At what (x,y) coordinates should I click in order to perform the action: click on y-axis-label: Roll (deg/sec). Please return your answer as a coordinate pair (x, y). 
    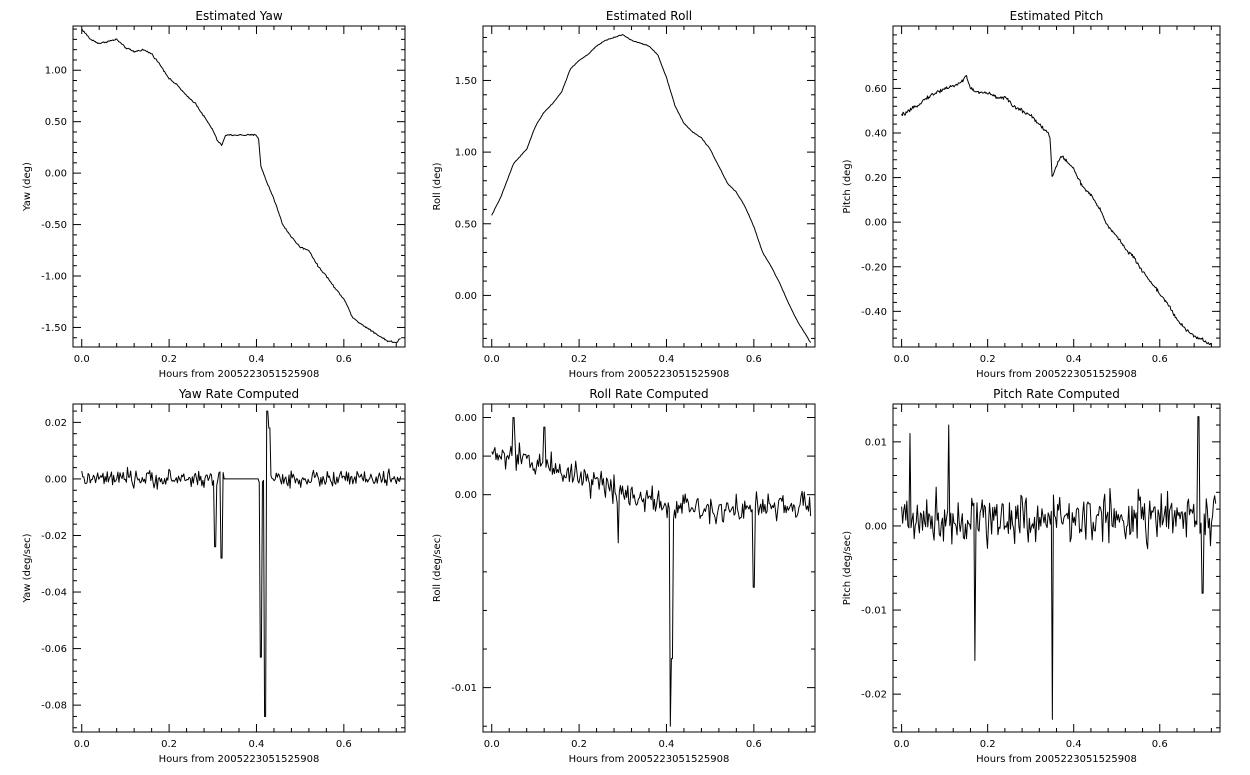
    Looking at the image, I should click on (437, 568).